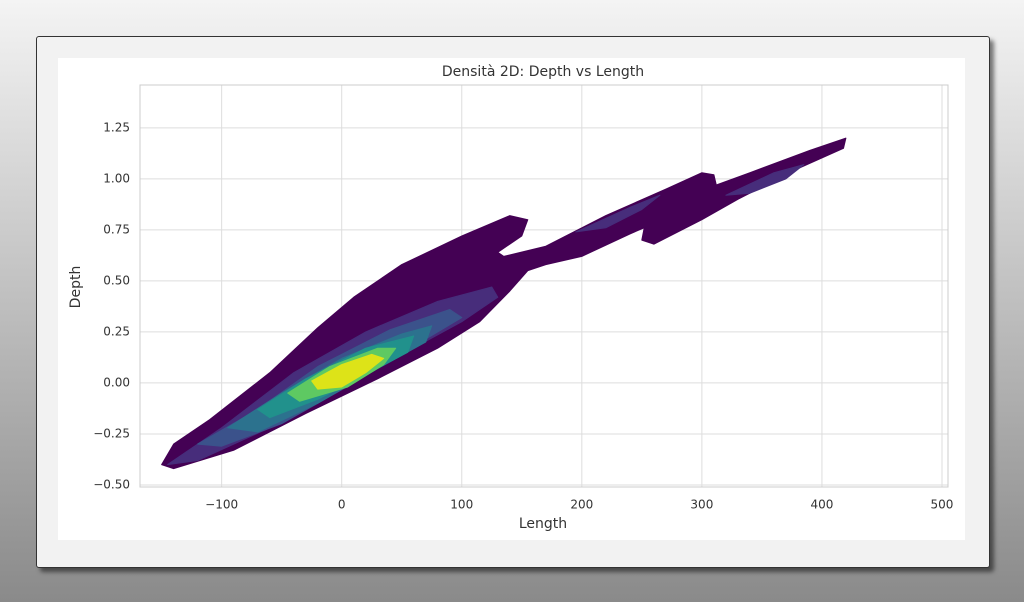 Image resolution: width=1024 pixels, height=602 pixels. I want to click on x-tick-label: 500, so click(942, 505).